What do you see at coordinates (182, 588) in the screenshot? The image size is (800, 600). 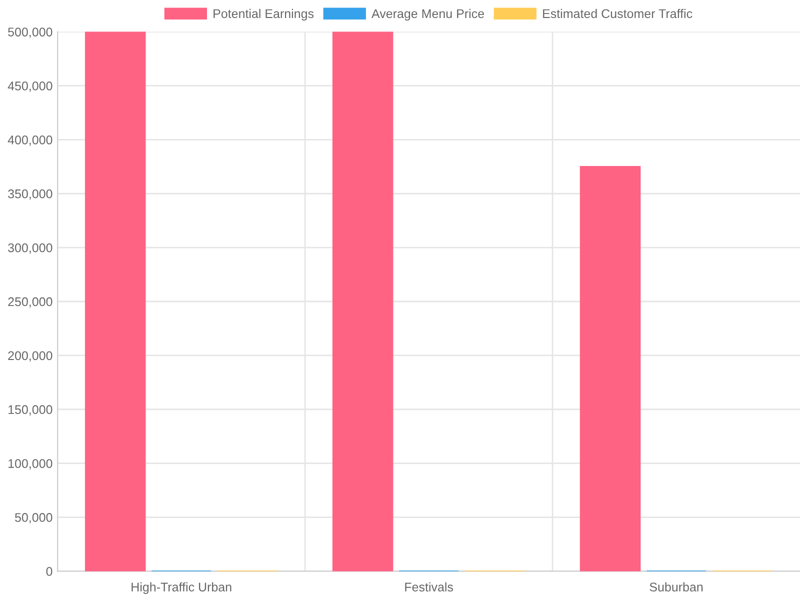 I see `x-tick-label: High-Traffic Urban` at bounding box center [182, 588].